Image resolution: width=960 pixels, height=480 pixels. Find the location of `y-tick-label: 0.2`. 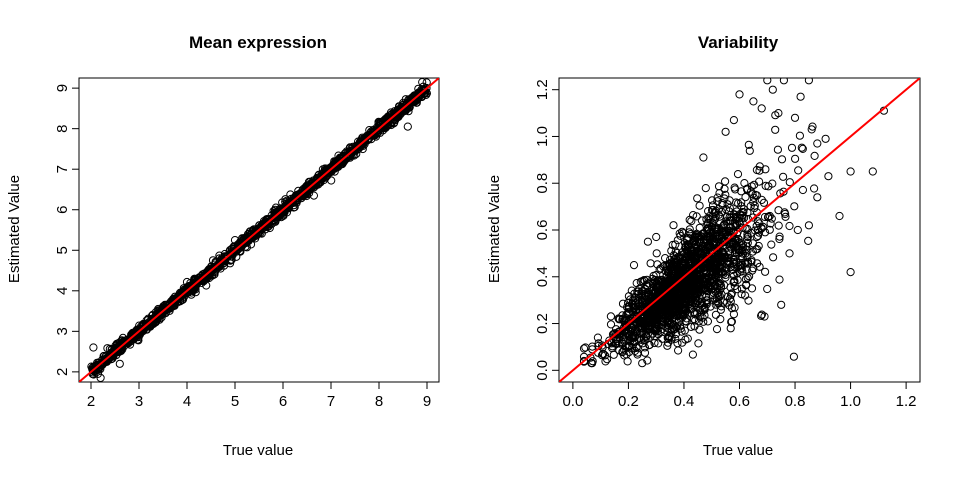

y-tick-label: 0.2 is located at coordinates (542, 323).